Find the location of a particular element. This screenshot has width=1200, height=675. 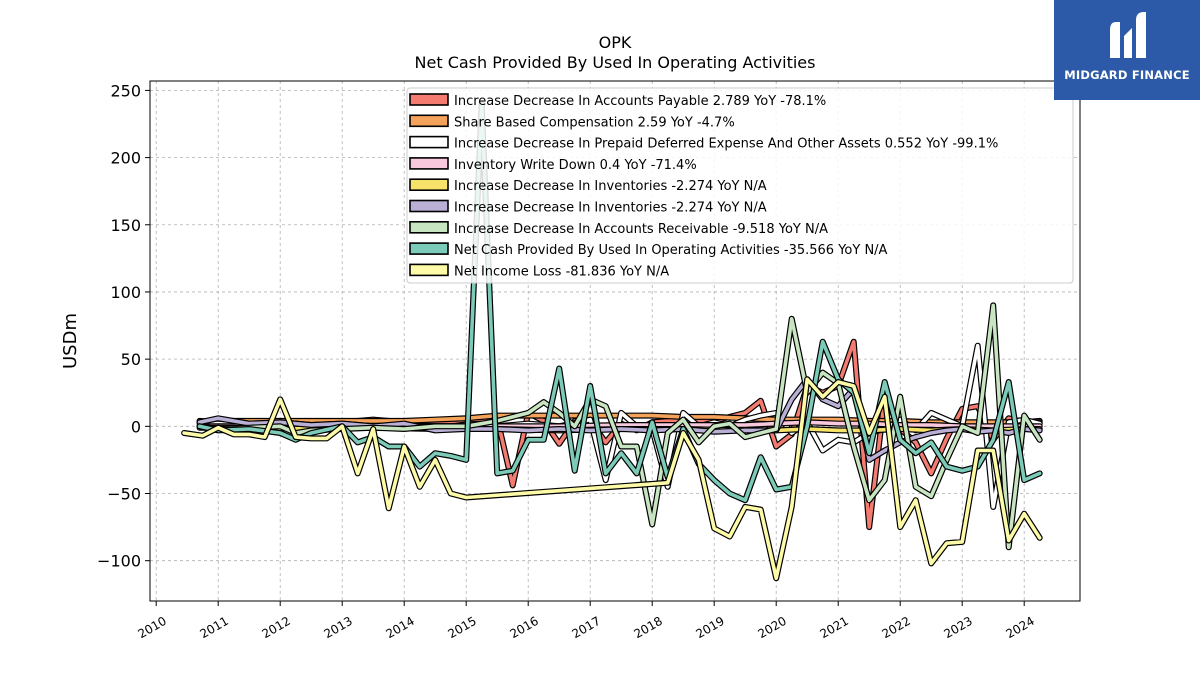

y-tick-label: 100 is located at coordinates (125, 292).